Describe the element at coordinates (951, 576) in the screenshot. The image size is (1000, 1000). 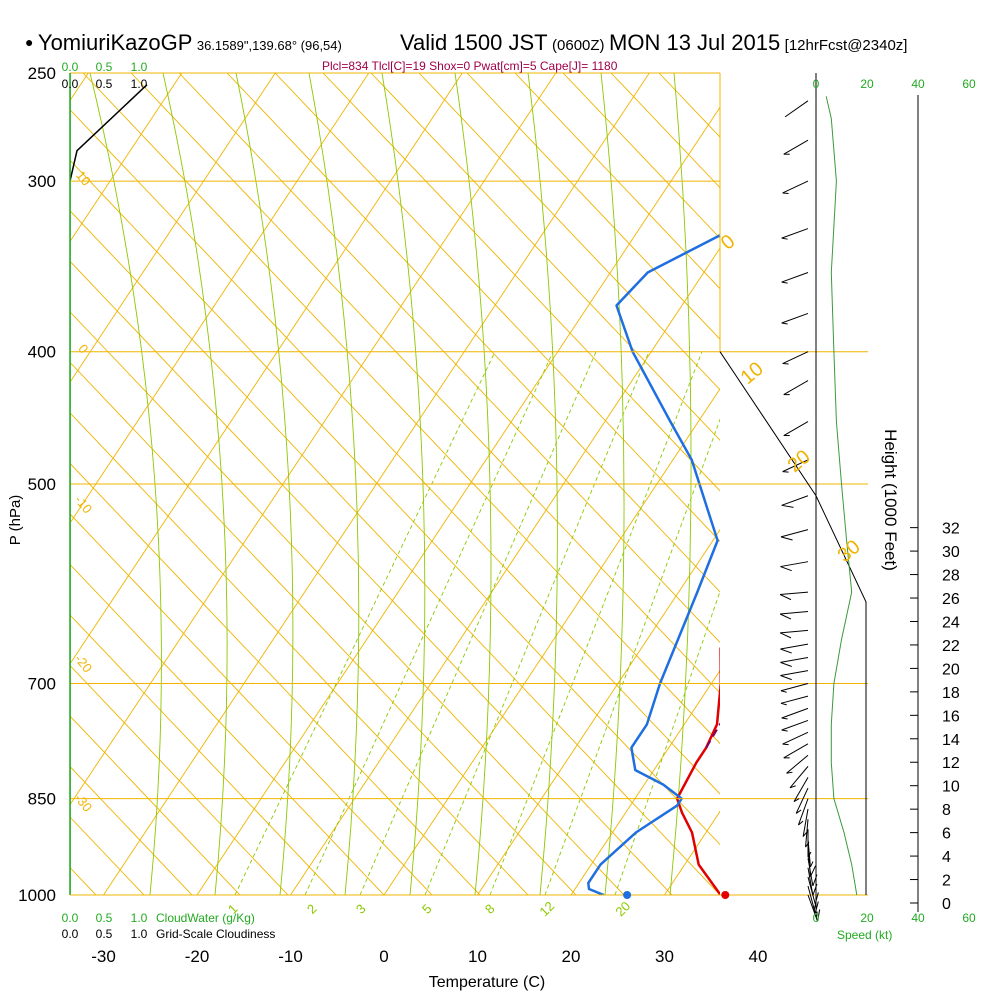
I see `height-tick-label: 28` at that location.